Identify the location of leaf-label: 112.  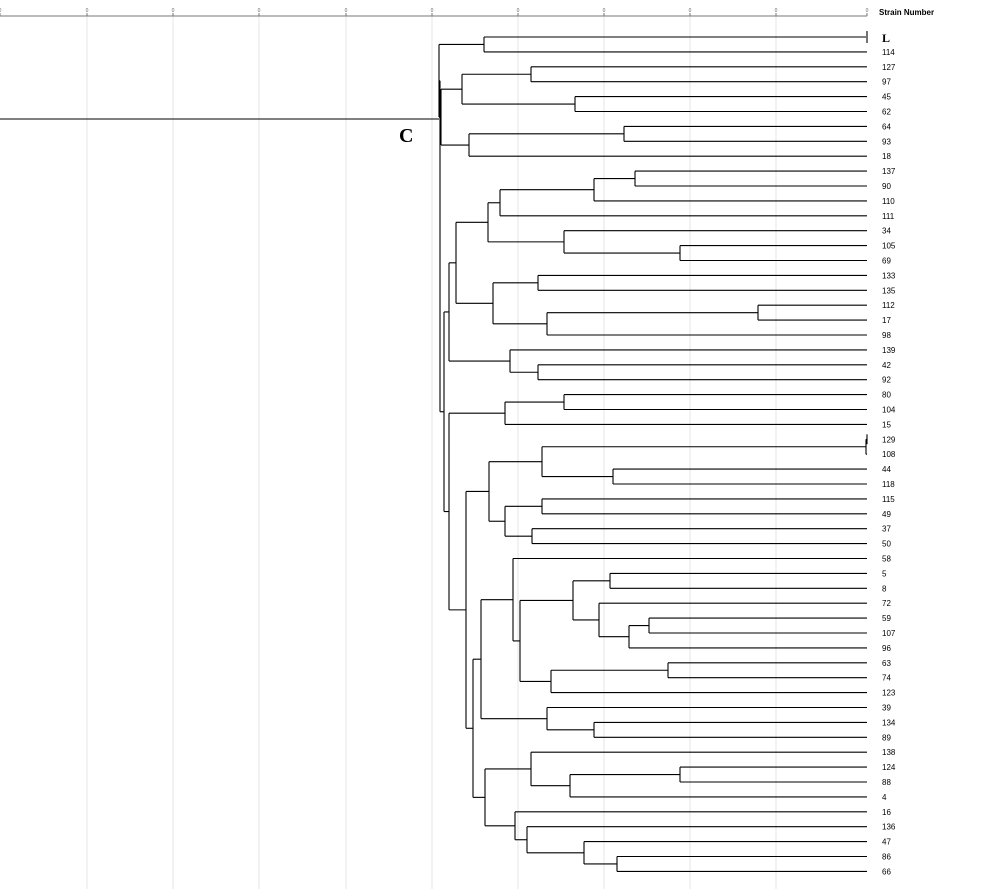
(888, 305).